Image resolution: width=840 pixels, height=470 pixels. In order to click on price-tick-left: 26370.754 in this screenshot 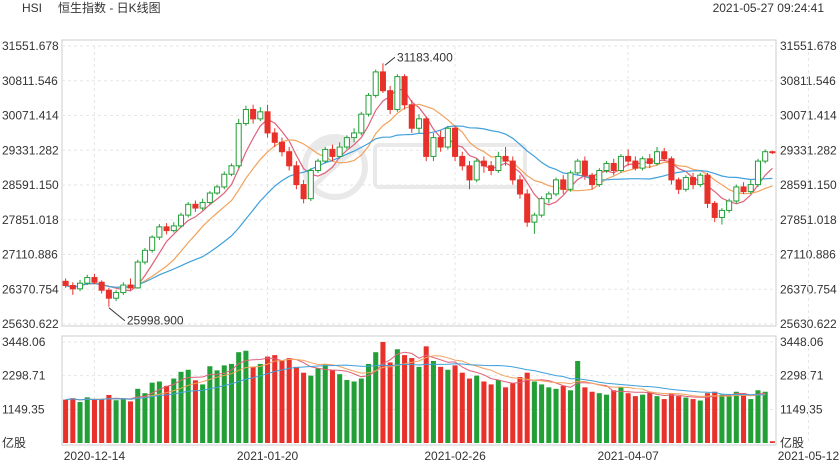, I will do `click(30, 289)`.